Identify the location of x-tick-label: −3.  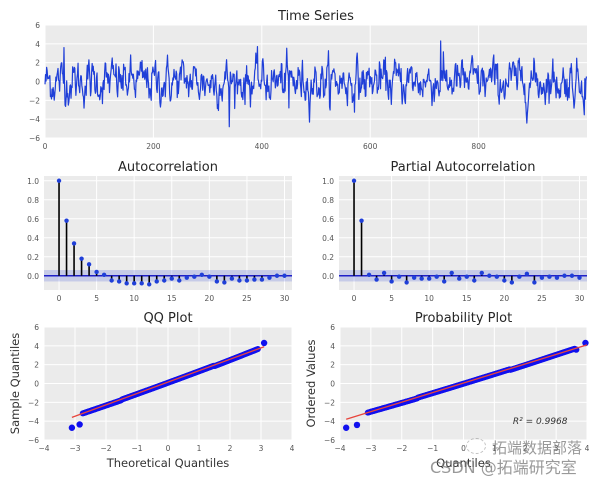
(370, 448).